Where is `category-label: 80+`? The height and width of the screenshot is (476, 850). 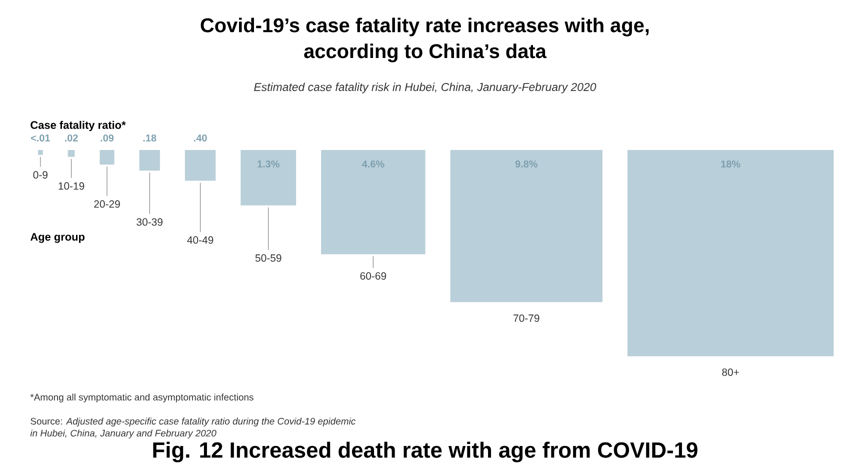
category-label: 80+ is located at coordinates (730, 372).